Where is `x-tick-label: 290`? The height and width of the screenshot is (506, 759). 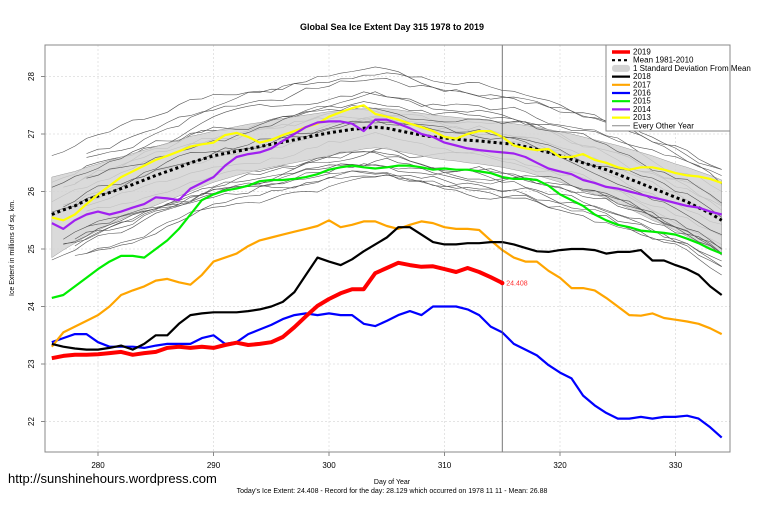
x-tick-label: 290 is located at coordinates (214, 465).